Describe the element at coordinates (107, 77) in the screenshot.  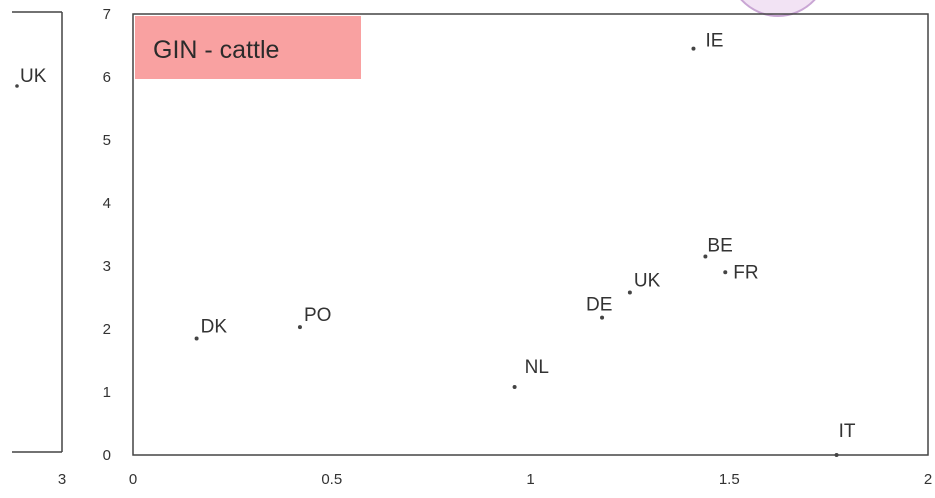
I see `y-tick-label: 6` at that location.